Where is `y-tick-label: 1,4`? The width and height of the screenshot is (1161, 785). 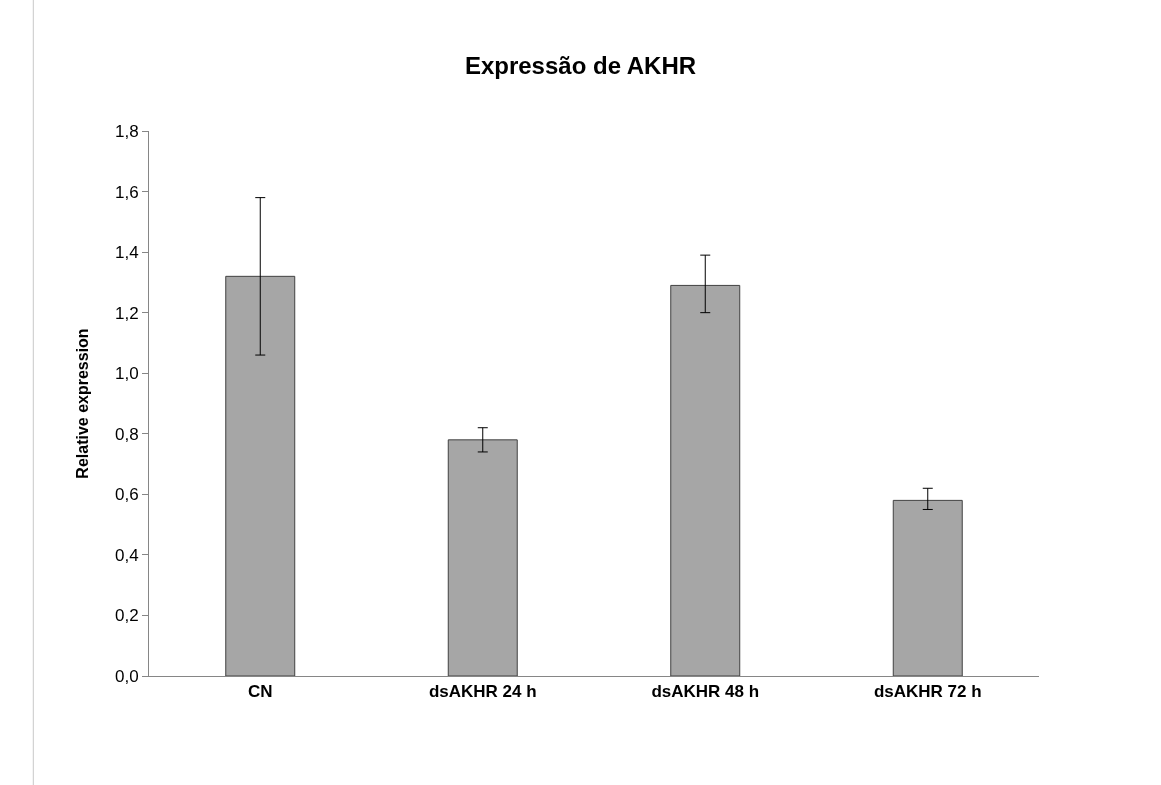
y-tick-label: 1,4 is located at coordinates (126, 253).